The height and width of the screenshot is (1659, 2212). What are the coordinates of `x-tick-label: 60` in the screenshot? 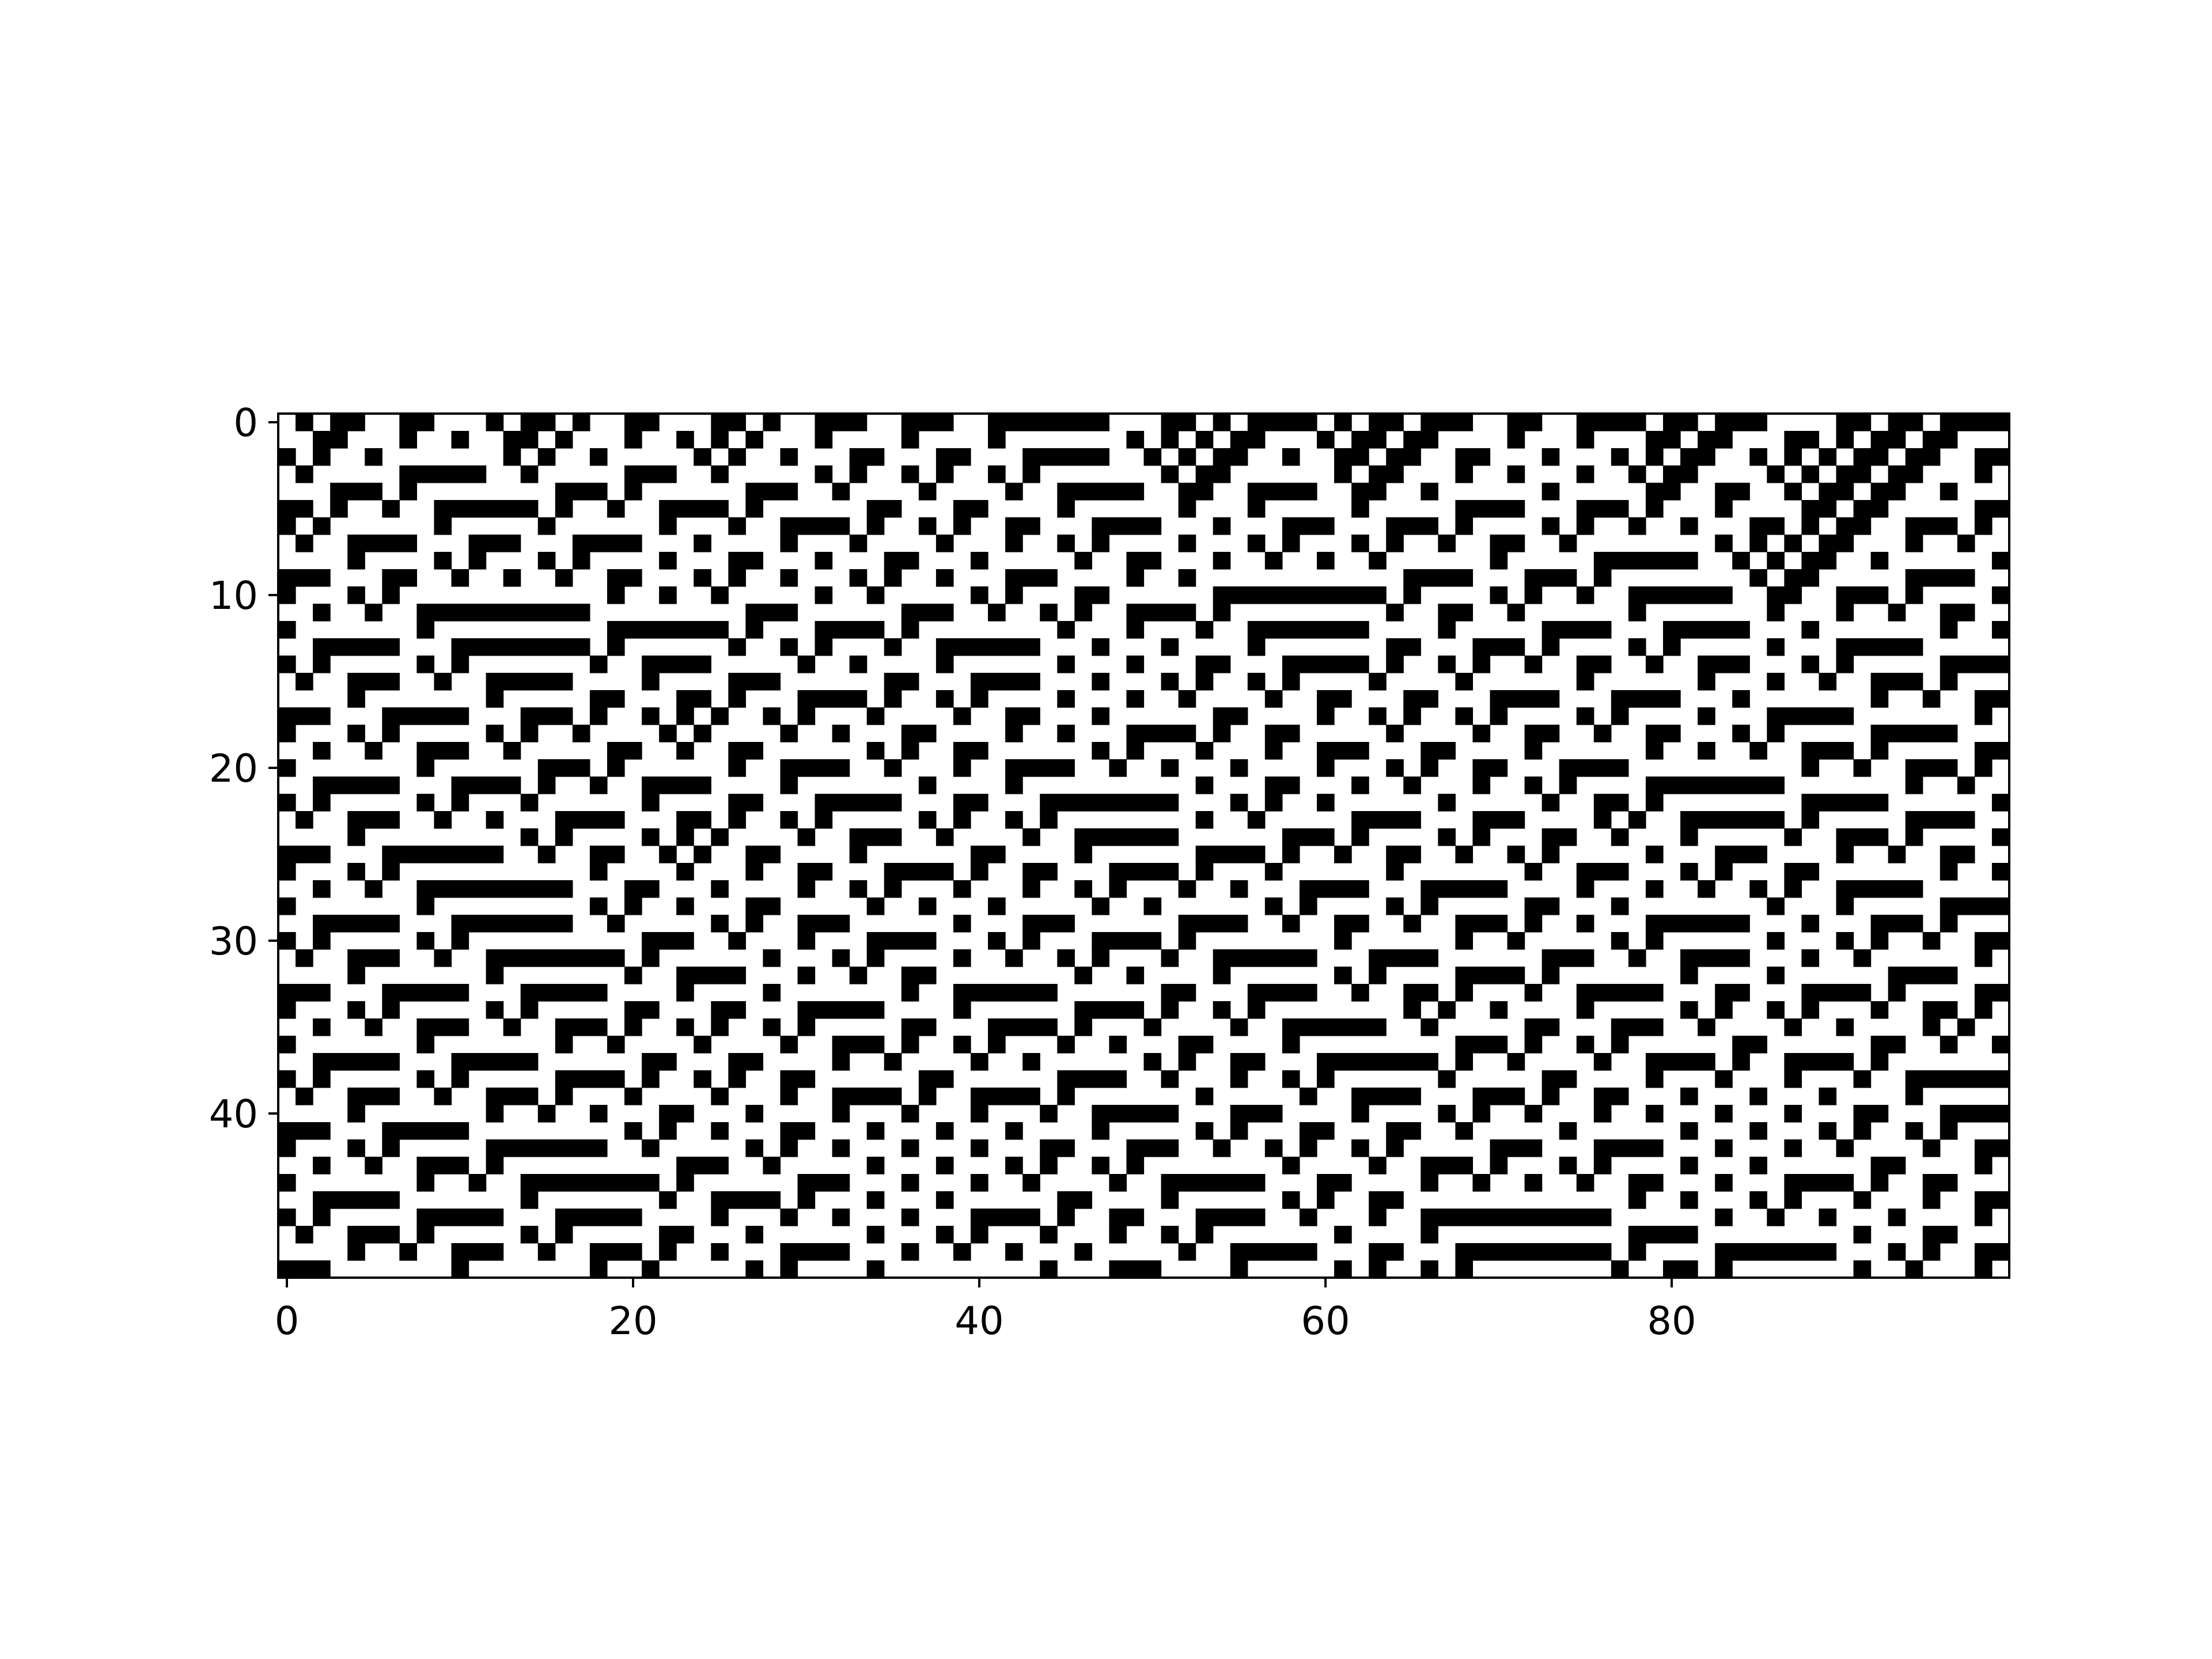 It's located at (1325, 1320).